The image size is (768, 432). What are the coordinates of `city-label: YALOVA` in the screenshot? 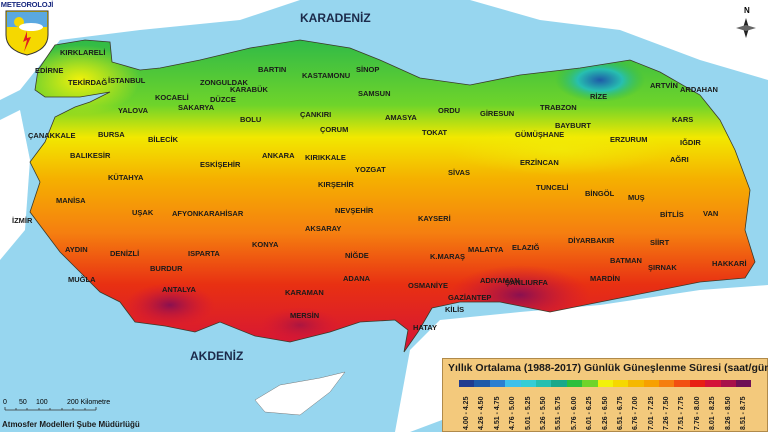 It's located at (133, 110).